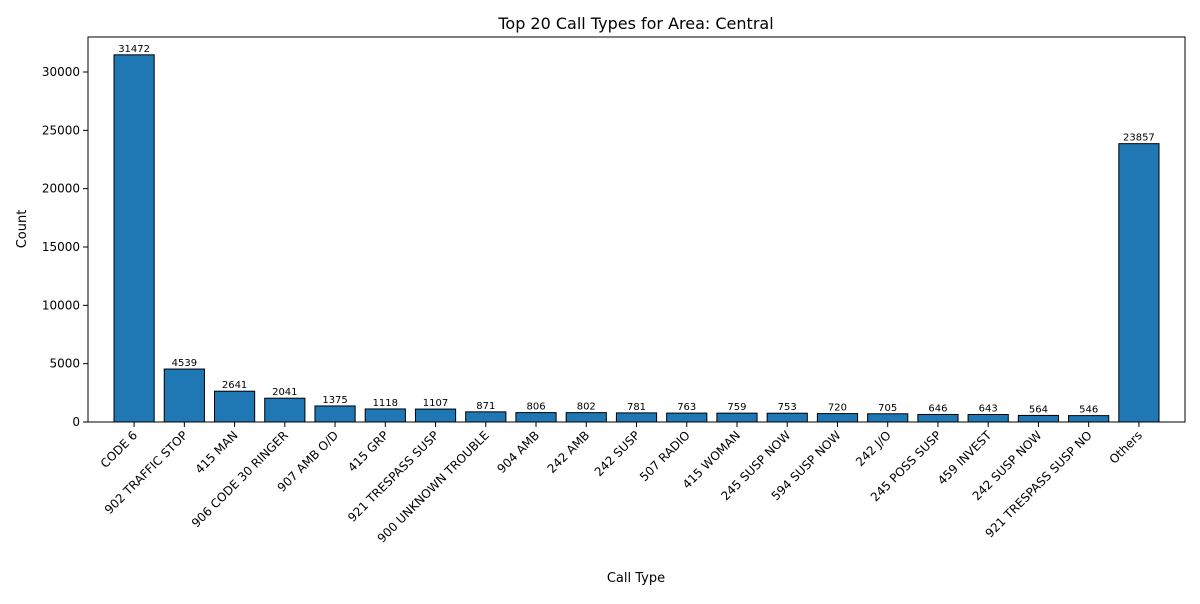  Describe the element at coordinates (61, 72) in the screenshot. I see `y-tick-label: 30000` at that location.